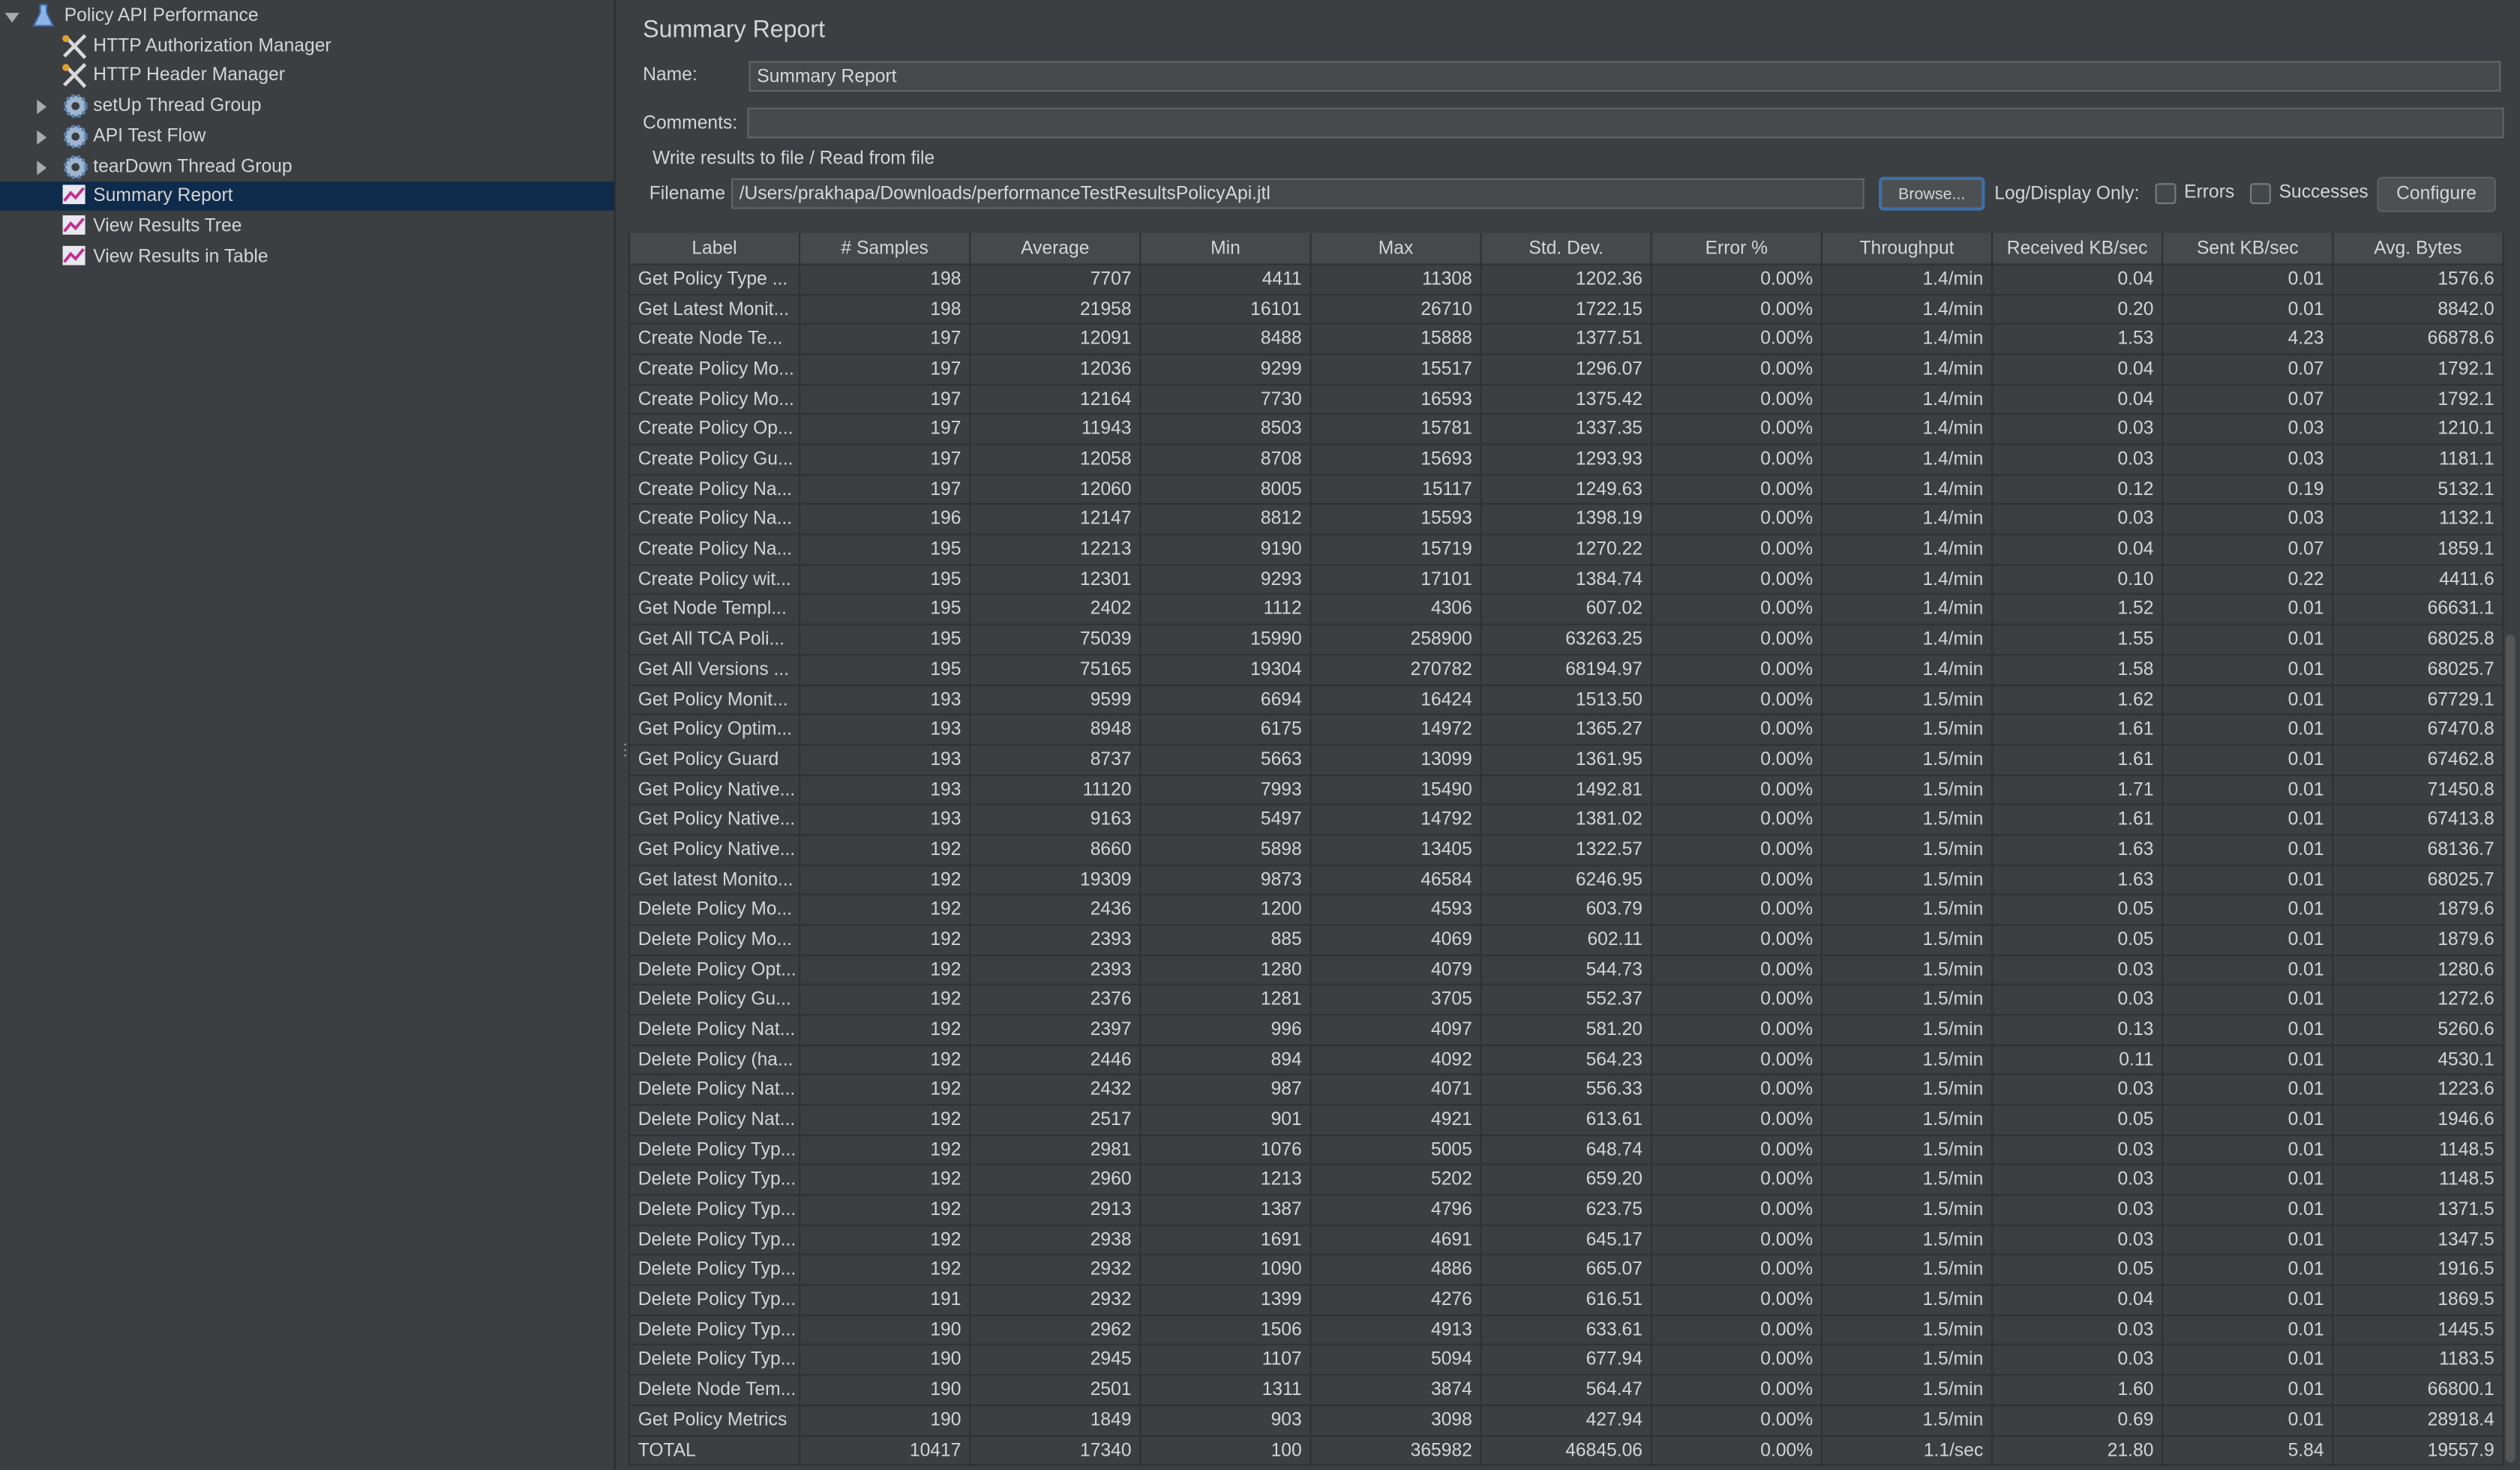  I want to click on name-input: Summary Report, so click(1624, 76).